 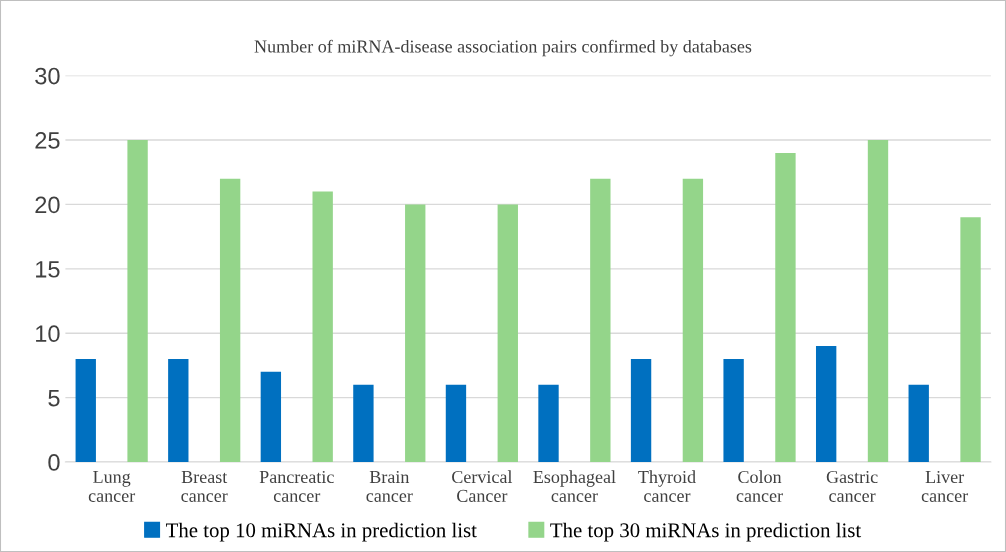 What do you see at coordinates (204, 486) in the screenshot?
I see `x-tick-label: Breast cancer` at bounding box center [204, 486].